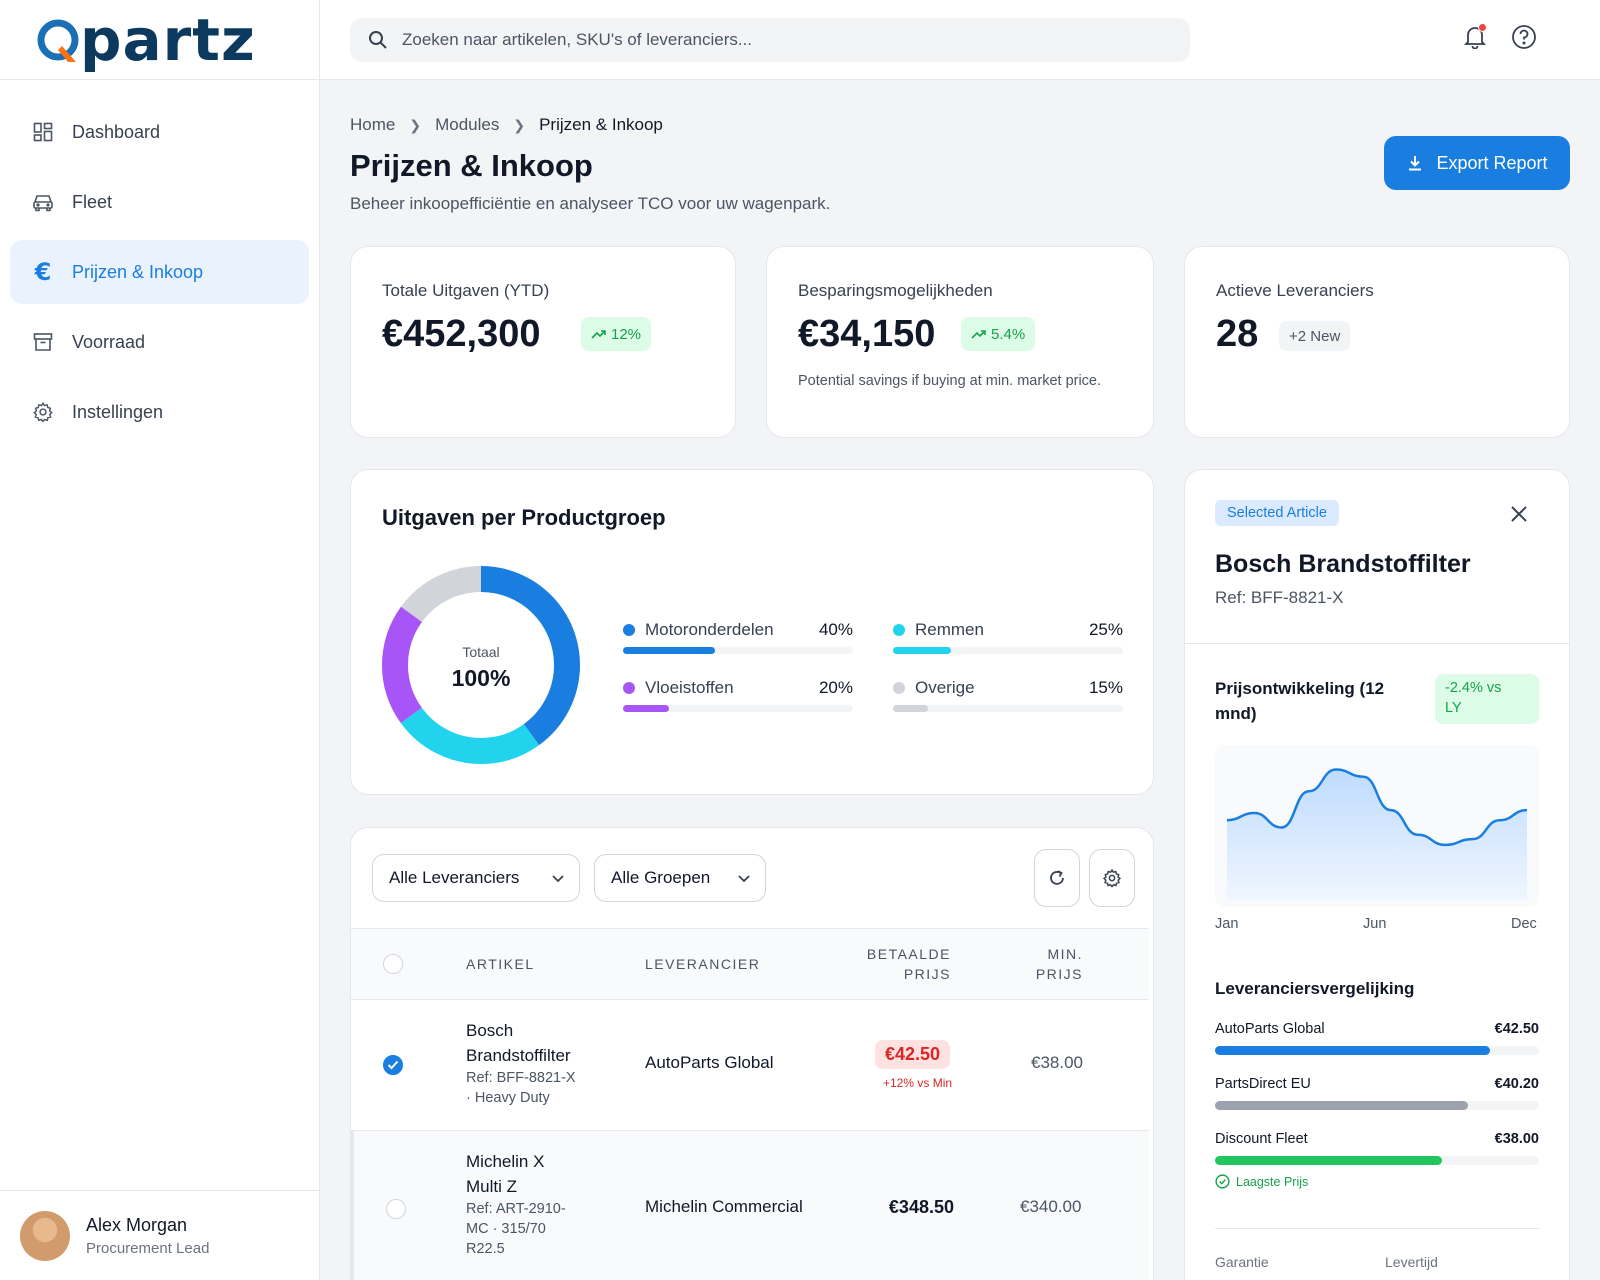 This screenshot has width=1600, height=1280. Describe the element at coordinates (867, 334) in the screenshot. I see `kpi-value: €34,150` at that location.